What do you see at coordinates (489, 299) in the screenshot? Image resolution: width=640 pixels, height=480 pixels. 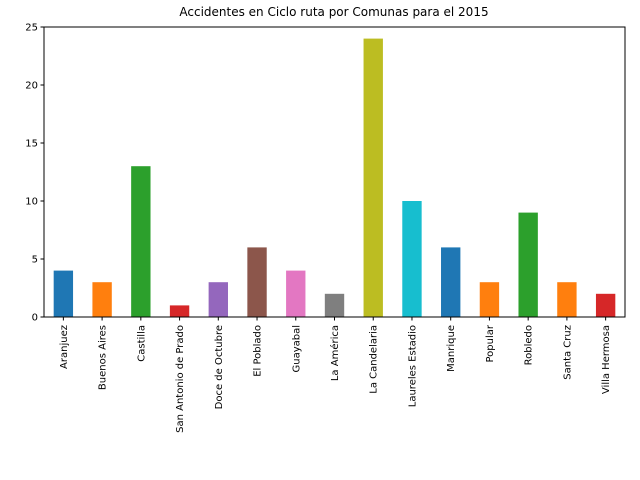 I see `bar-popular` at bounding box center [489, 299].